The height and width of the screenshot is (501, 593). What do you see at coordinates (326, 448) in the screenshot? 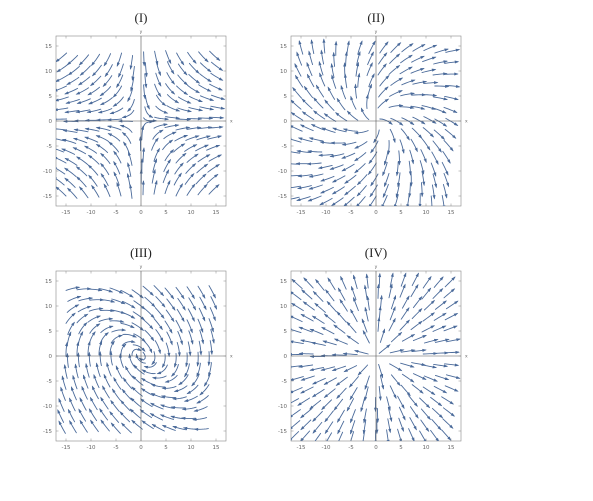
I see `x-tick-label: -10` at bounding box center [326, 448].